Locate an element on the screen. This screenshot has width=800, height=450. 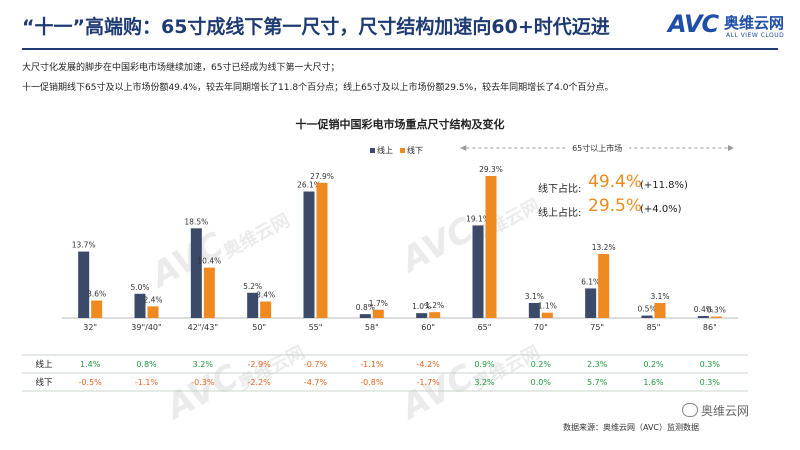
table-cell: -0.7% is located at coordinates (316, 364).